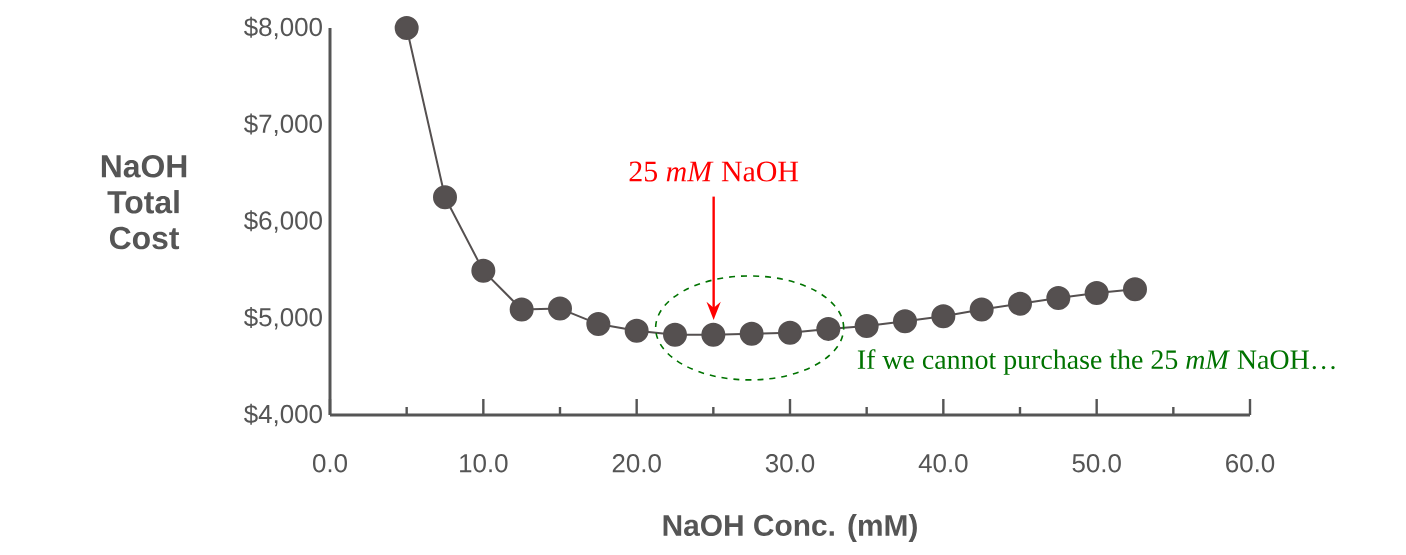  I want to click on y-tick-label: $4,000, so click(283, 415).